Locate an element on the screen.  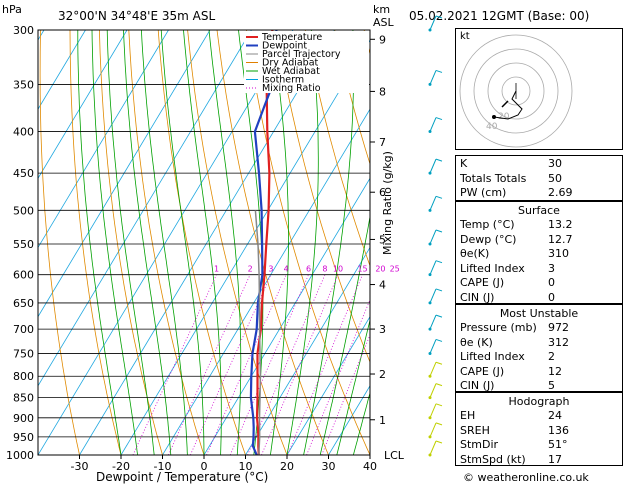
legend-label: Parcel Trajectory is located at coordinates (301, 54).